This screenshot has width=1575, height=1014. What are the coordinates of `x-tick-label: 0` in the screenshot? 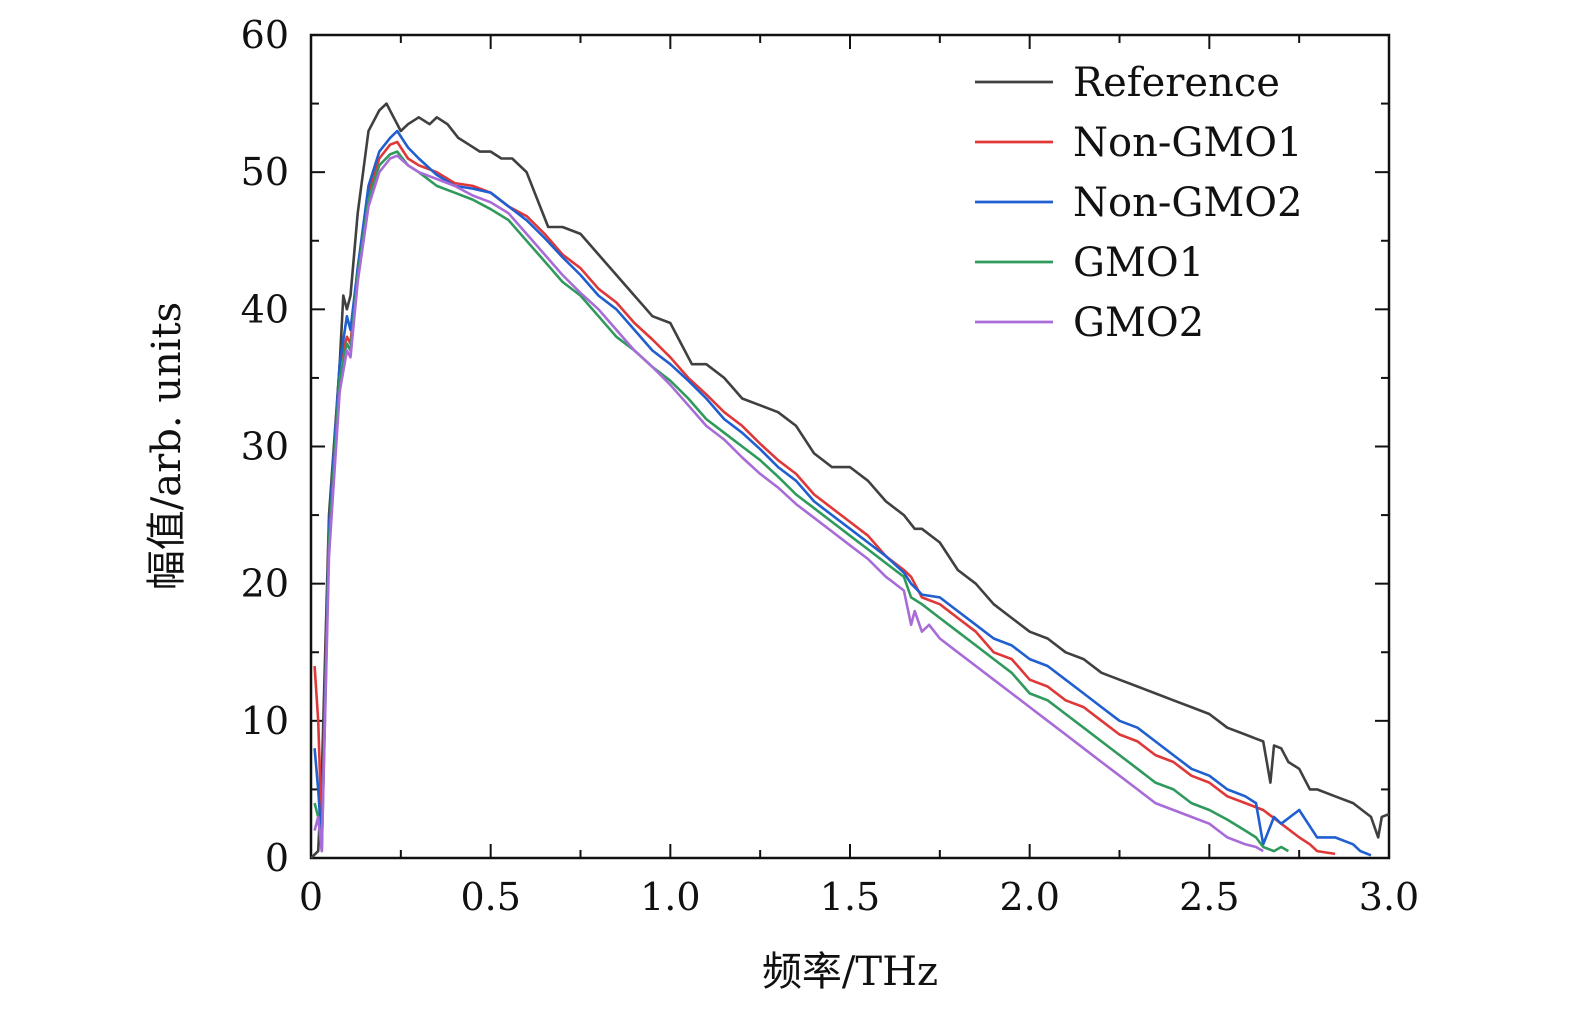 It's located at (311, 897).